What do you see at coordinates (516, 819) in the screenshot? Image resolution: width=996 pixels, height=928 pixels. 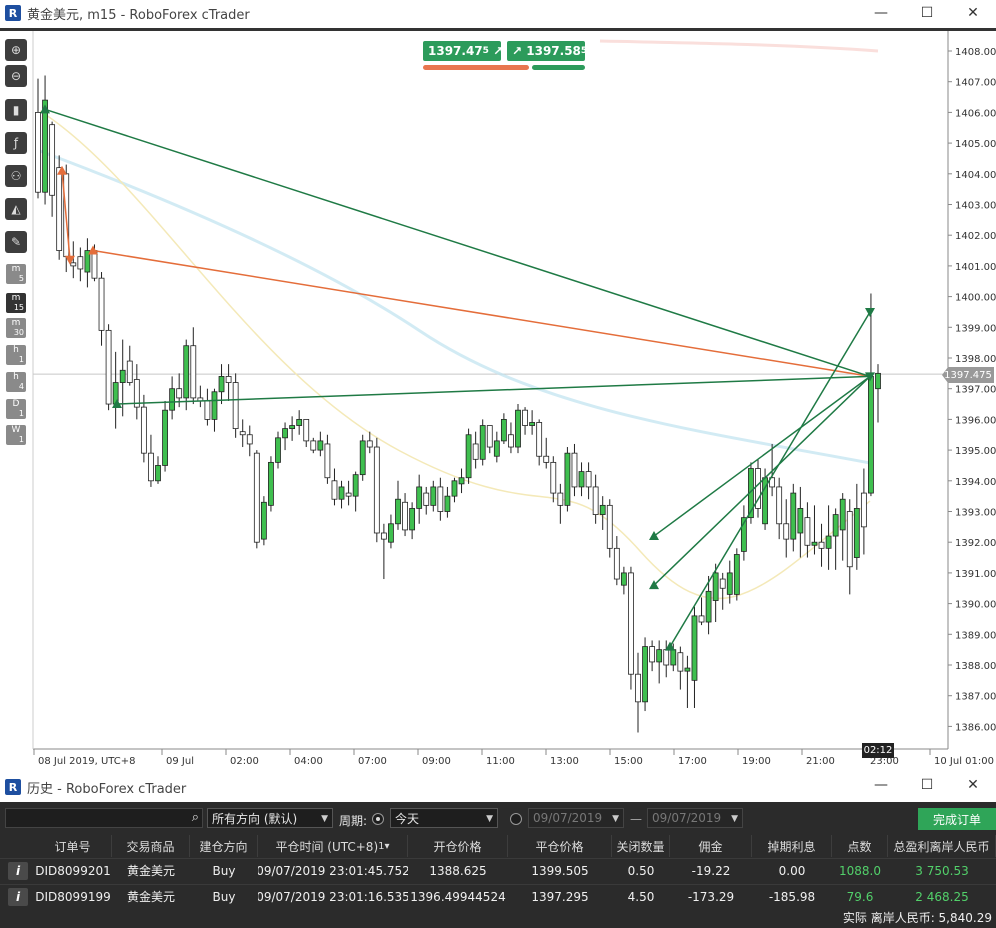 I see `date-range-radio` at bounding box center [516, 819].